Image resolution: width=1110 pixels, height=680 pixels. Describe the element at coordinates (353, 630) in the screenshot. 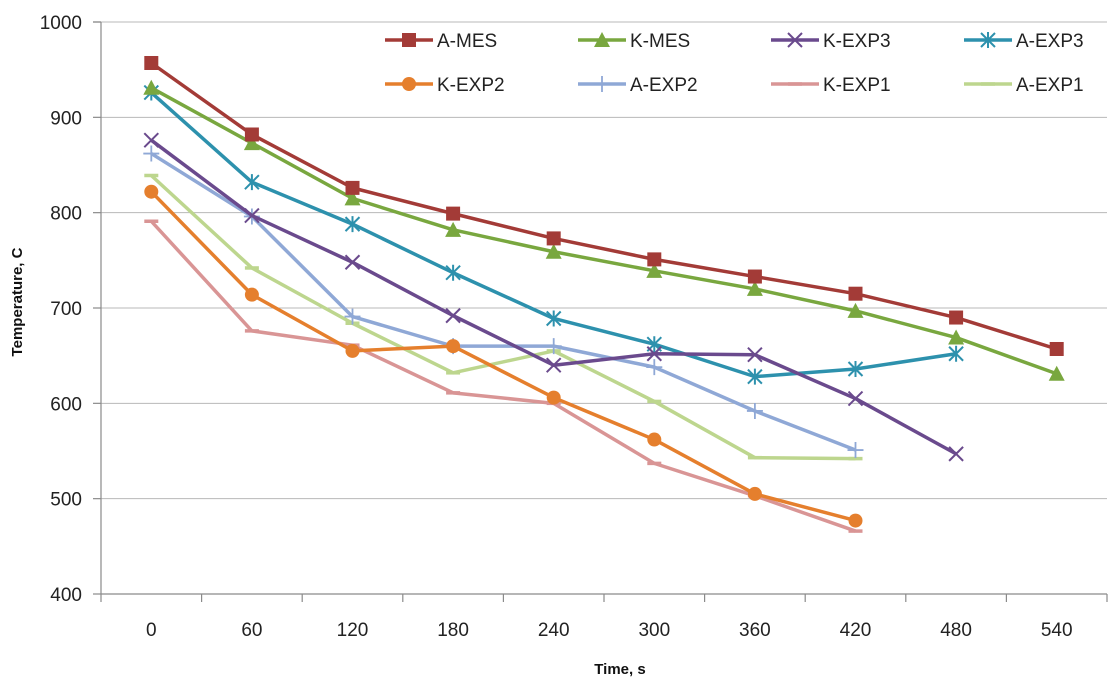

I see `x-tick-label: 120` at that location.